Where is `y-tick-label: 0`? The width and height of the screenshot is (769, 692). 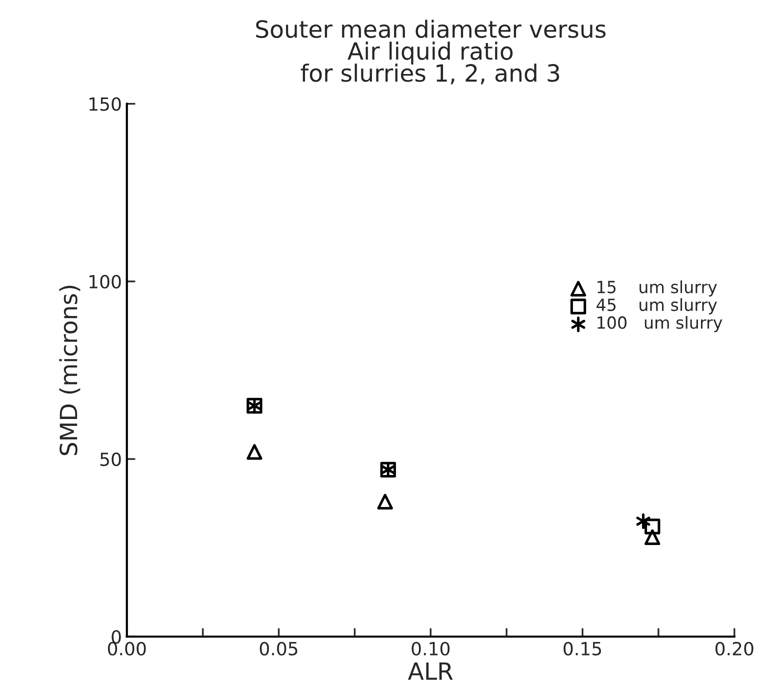 y-tick-label: 0 is located at coordinates (116, 637).